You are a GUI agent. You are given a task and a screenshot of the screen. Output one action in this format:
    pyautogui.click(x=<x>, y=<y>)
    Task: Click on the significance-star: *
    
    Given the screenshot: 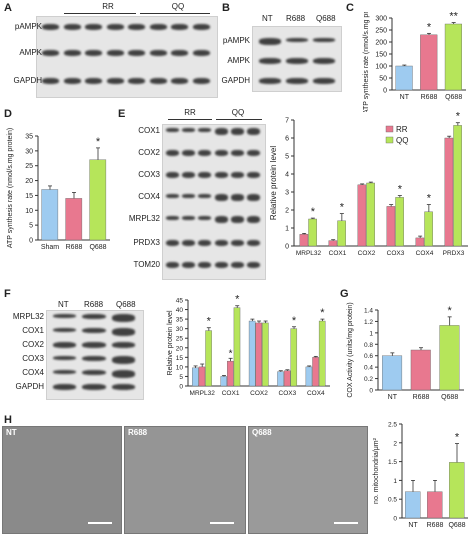 What is the action you would take?
    pyautogui.click(x=457, y=438)
    